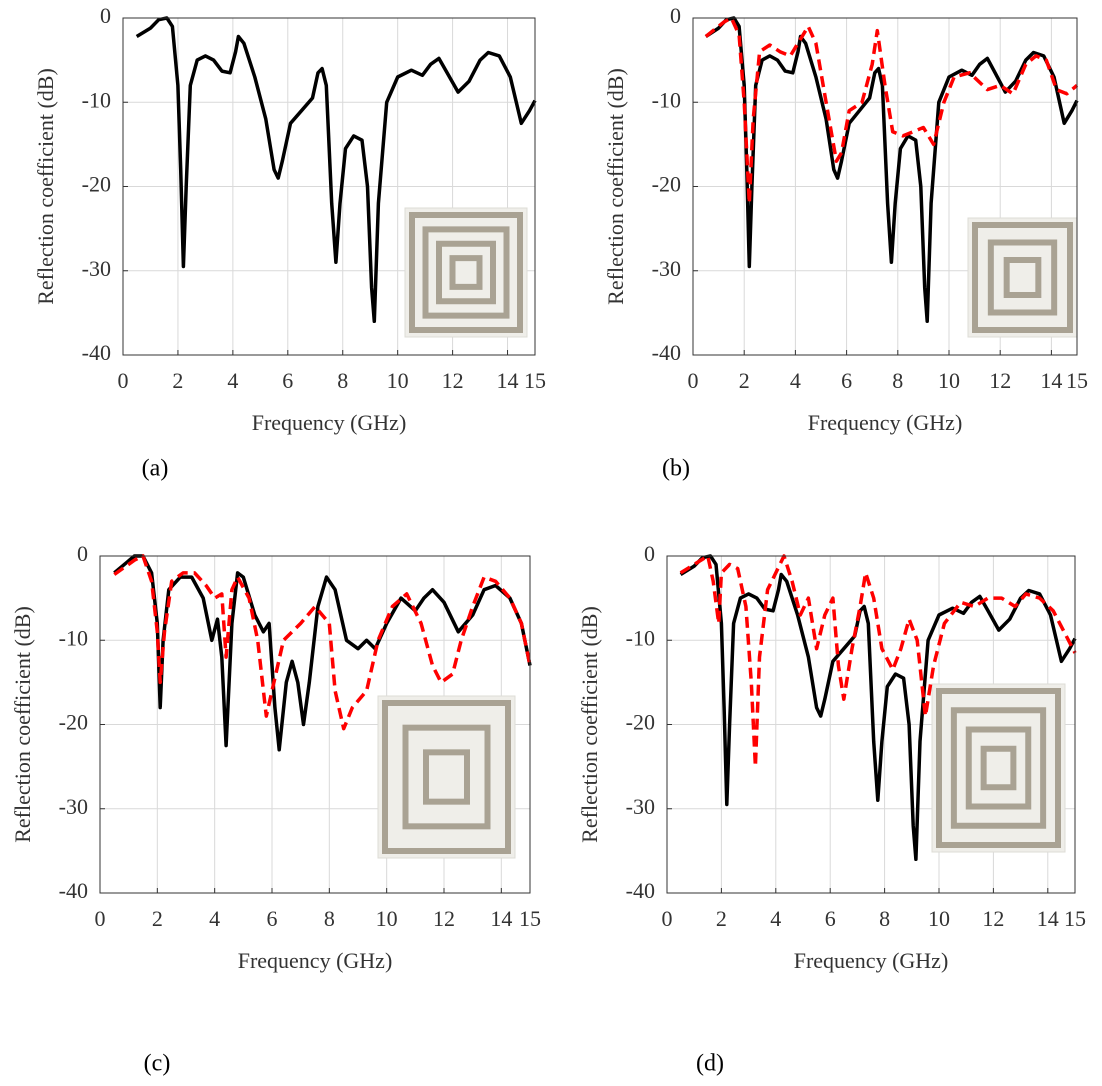  What do you see at coordinates (676, 469) in the screenshot?
I see `panel-caption: (b)` at bounding box center [676, 469].